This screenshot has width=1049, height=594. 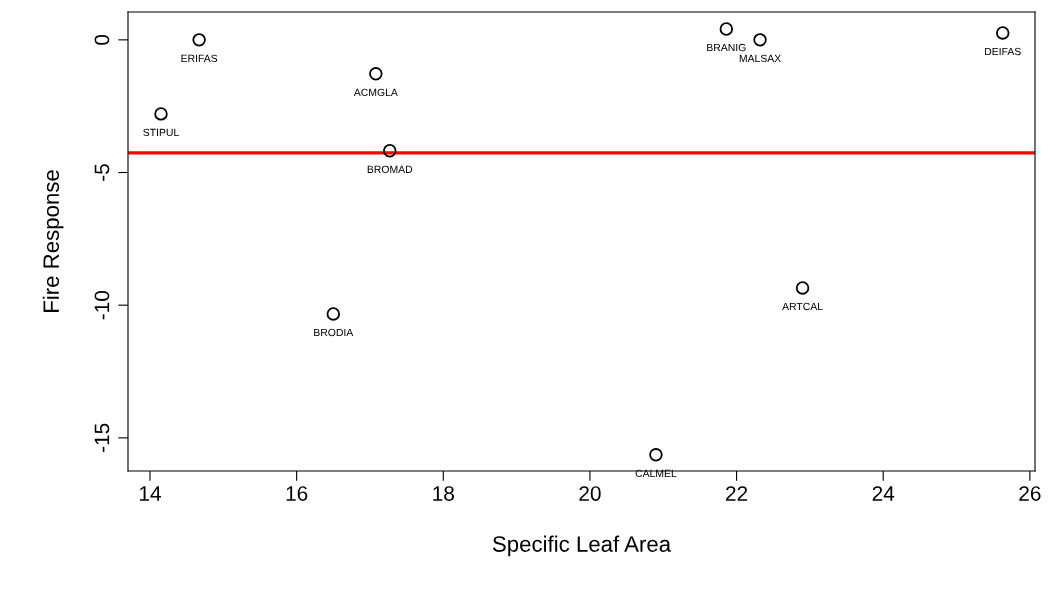 I want to click on x-tick-label: 20, so click(x=590, y=493).